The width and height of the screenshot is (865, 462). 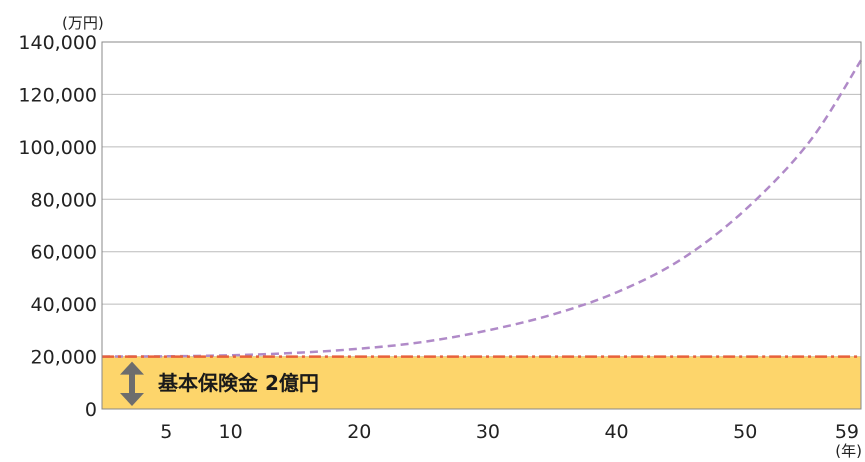 I want to click on y-tick-label: 20,000, so click(x=64, y=358).